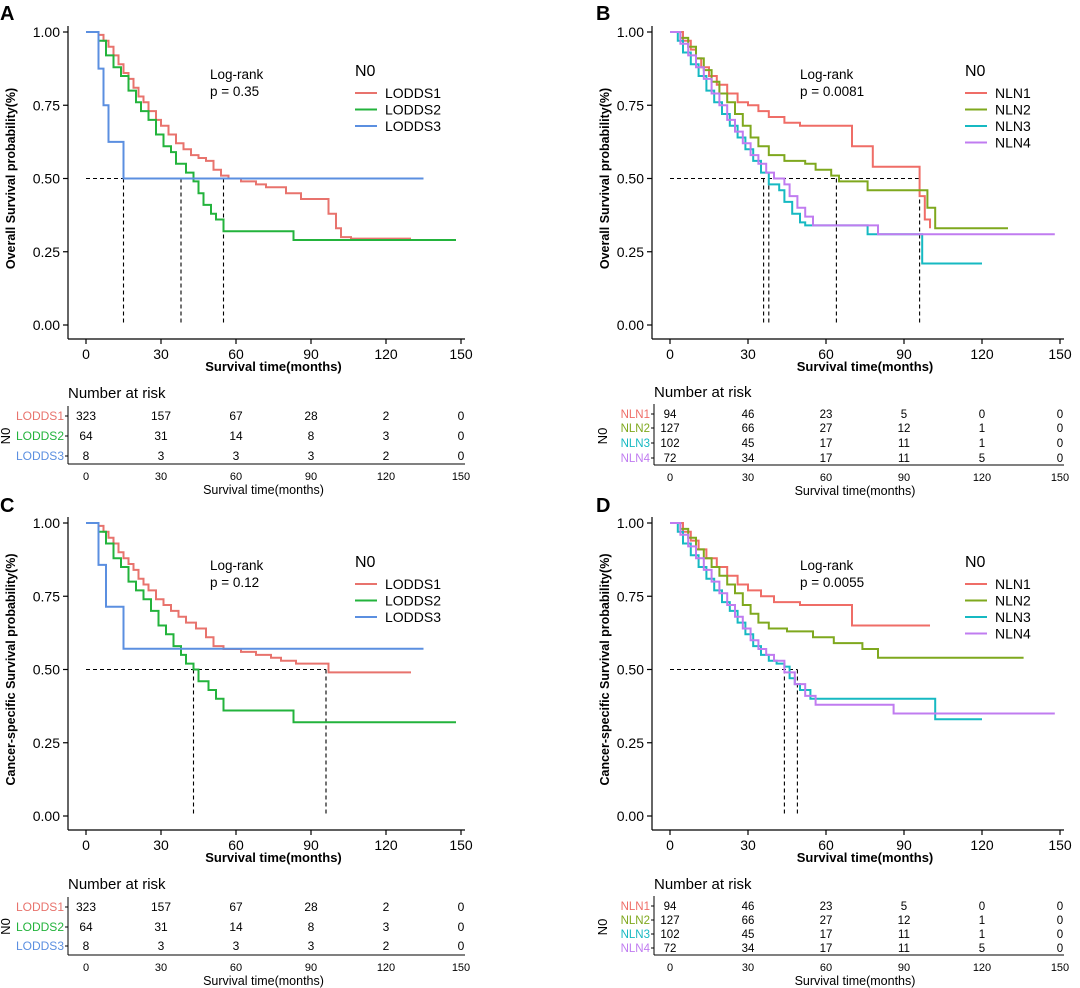 The width and height of the screenshot is (1080, 988). I want to click on risk-table-title: Number at risk, so click(703, 884).